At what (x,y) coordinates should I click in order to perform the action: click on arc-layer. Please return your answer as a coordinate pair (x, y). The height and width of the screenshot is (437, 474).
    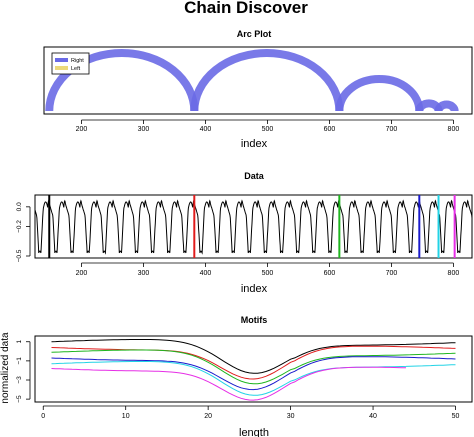
    Looking at the image, I should click on (252, 80).